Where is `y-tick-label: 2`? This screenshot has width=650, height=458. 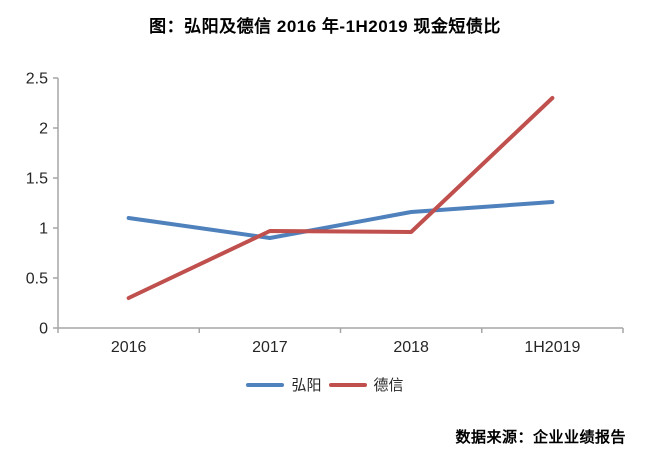
y-tick-label: 2 is located at coordinates (43, 129).